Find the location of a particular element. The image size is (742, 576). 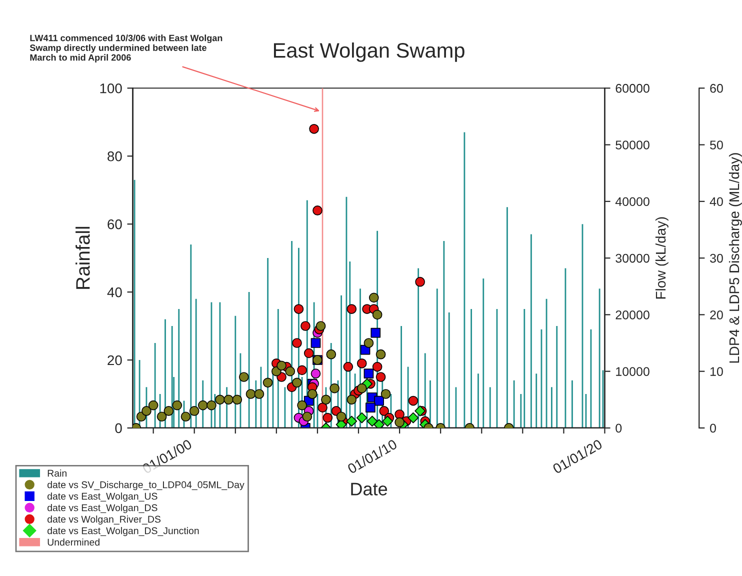

y3-tick-label: 30 is located at coordinates (716, 258).